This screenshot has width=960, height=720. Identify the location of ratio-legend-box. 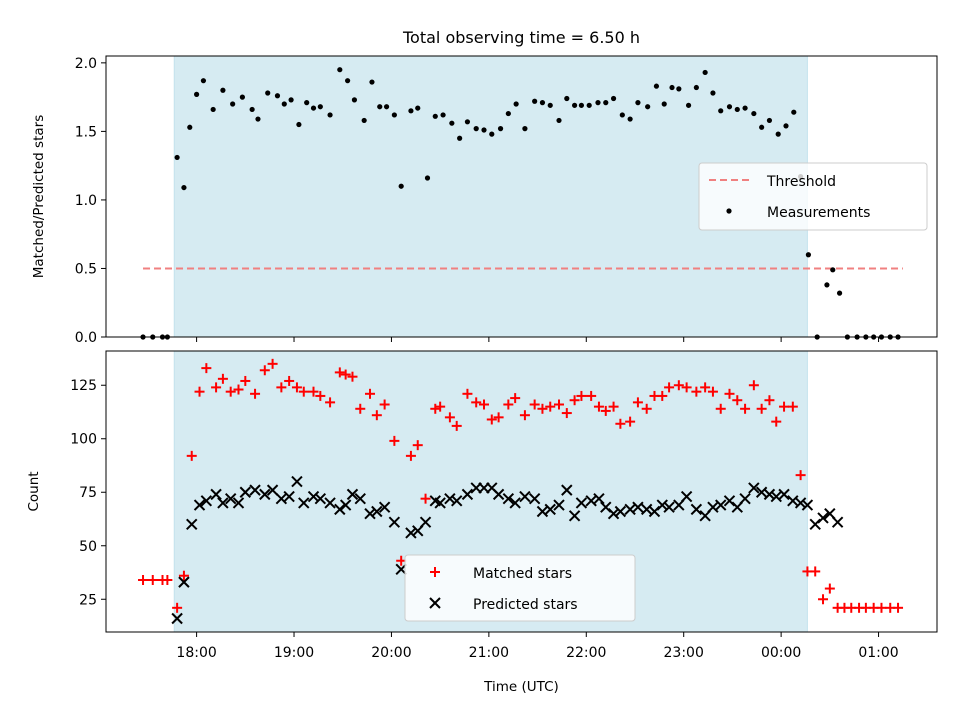
(813, 196).